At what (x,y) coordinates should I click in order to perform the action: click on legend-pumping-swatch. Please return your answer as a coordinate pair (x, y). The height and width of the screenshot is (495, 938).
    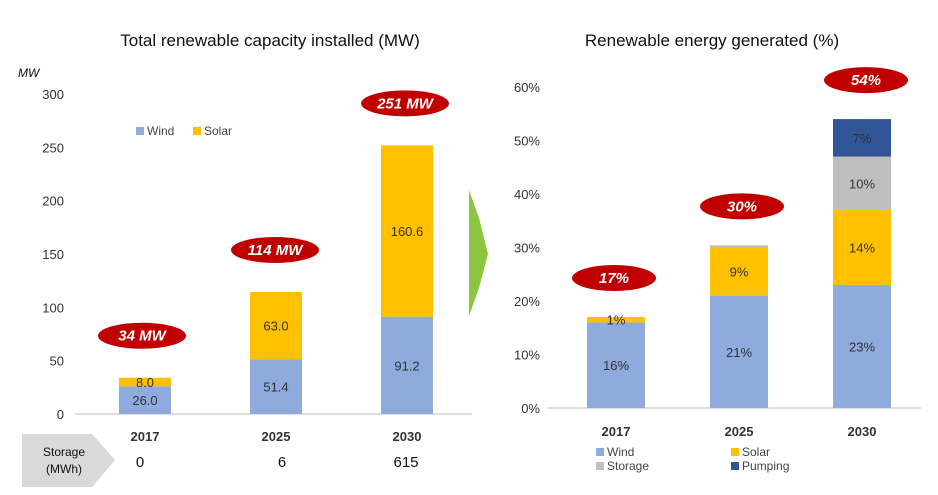
    Looking at the image, I should click on (735, 466).